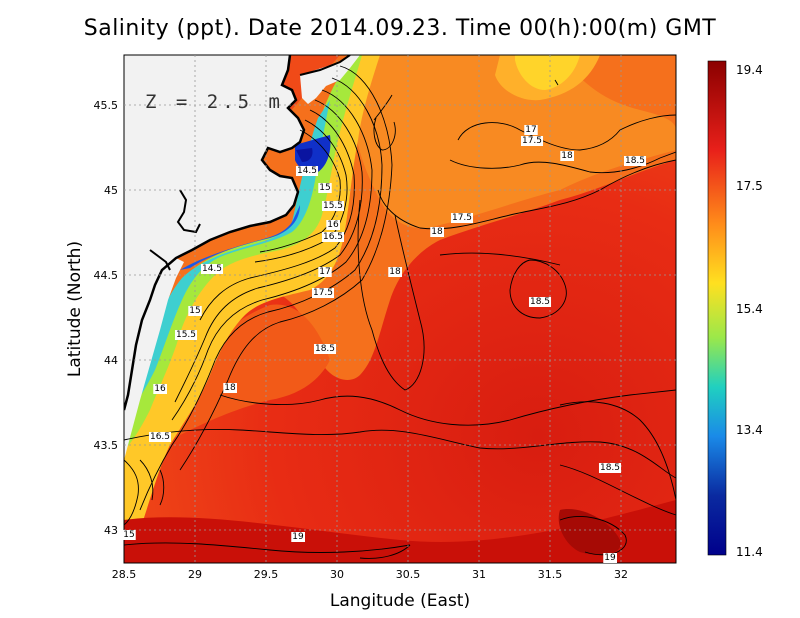 This screenshot has width=800, height=618. I want to click on y-ticks: 43 43.5 44 44.5 45 45.5, so click(106, 318).